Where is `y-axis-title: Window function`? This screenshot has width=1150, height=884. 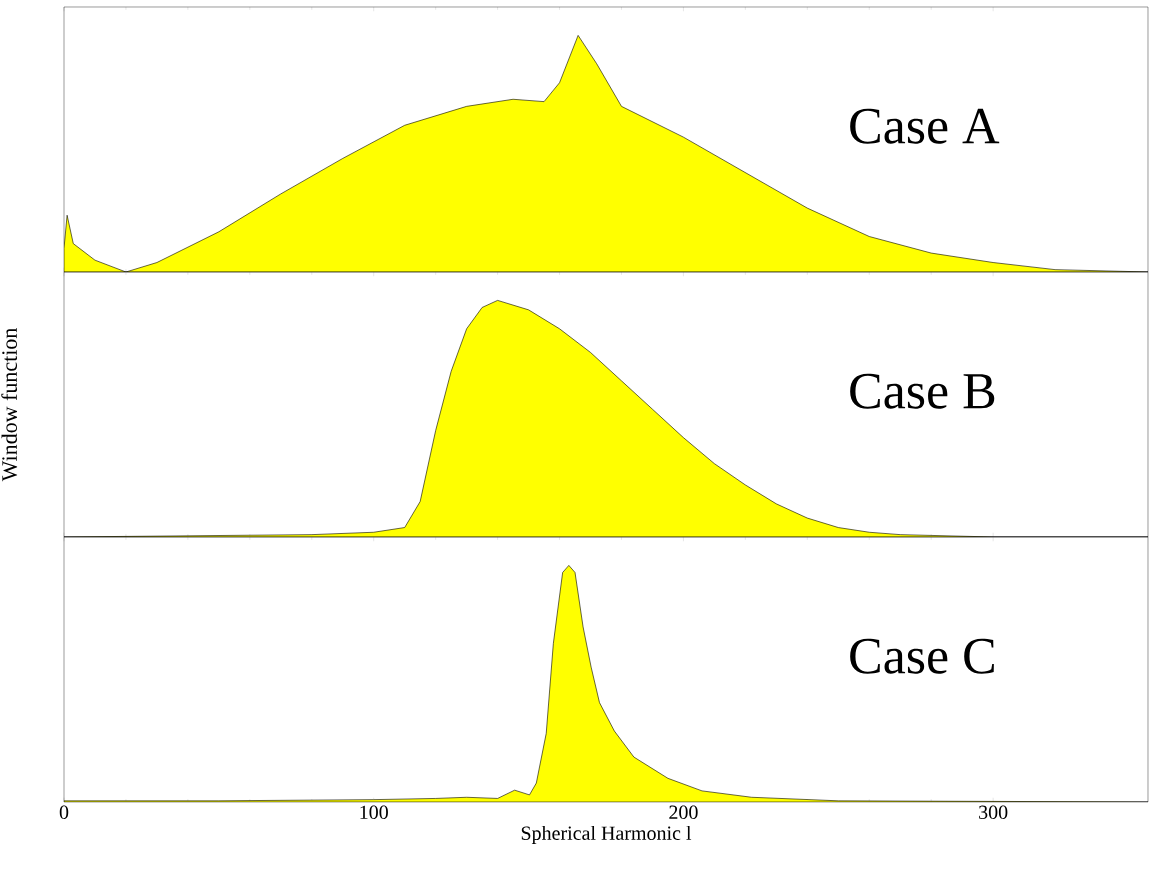
y-axis-title: Window function is located at coordinates (9, 404).